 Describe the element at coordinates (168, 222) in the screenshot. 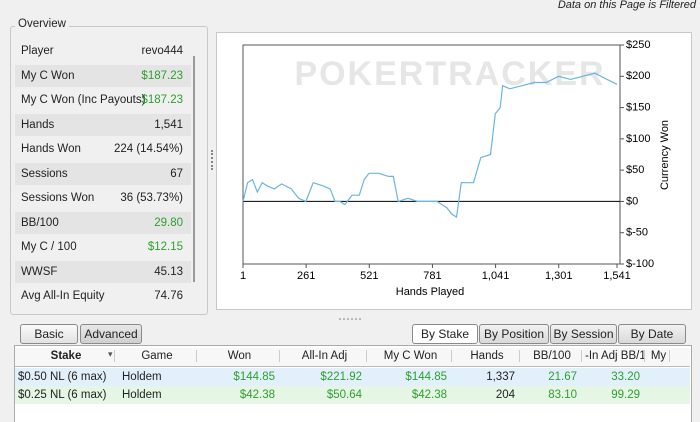

I see `overview-value: 29.80` at that location.